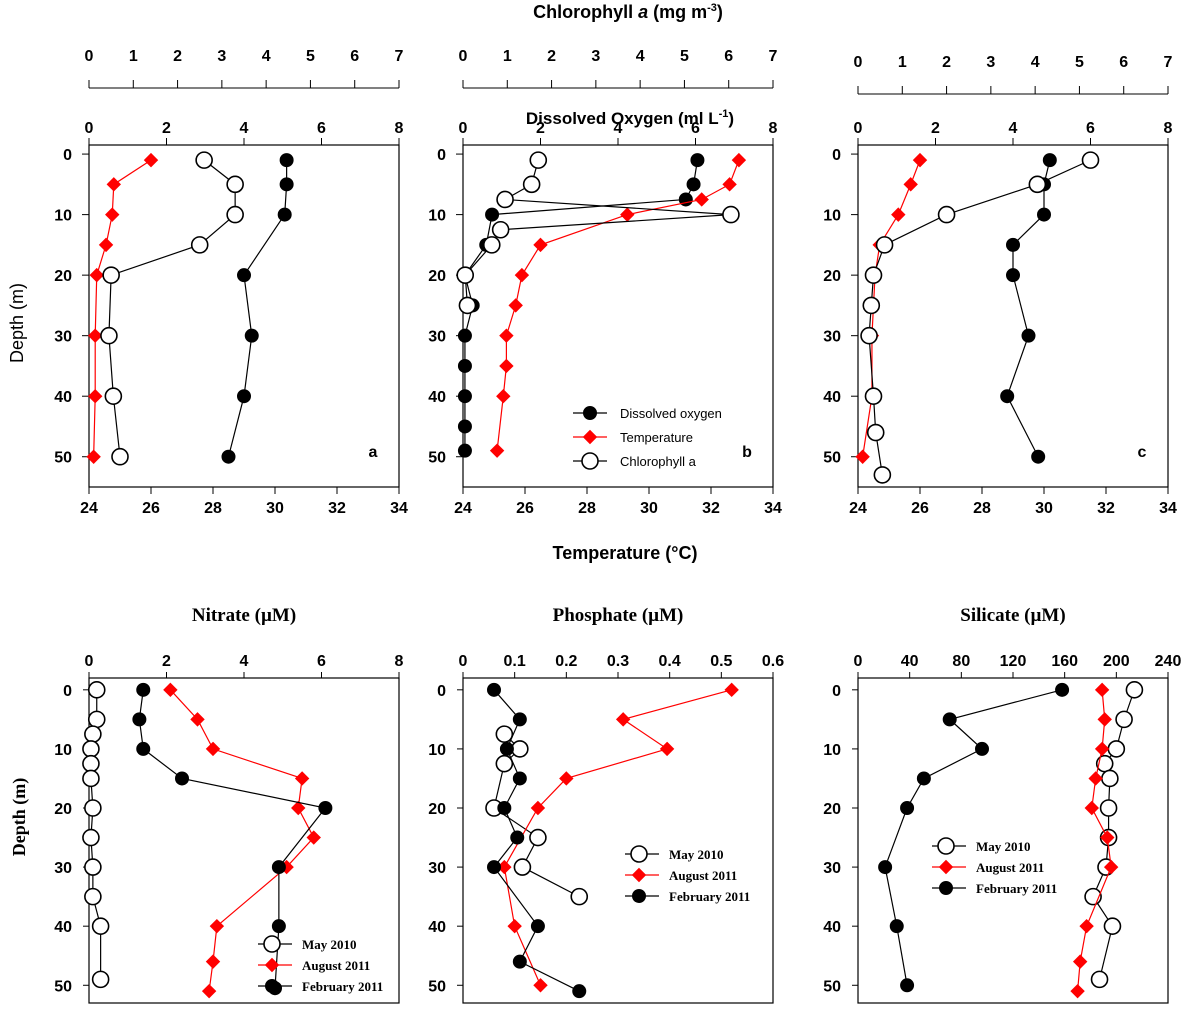 The width and height of the screenshot is (1200, 1009). What do you see at coordinates (656, 437) in the screenshot?
I see `legend-label: Temperature` at bounding box center [656, 437].